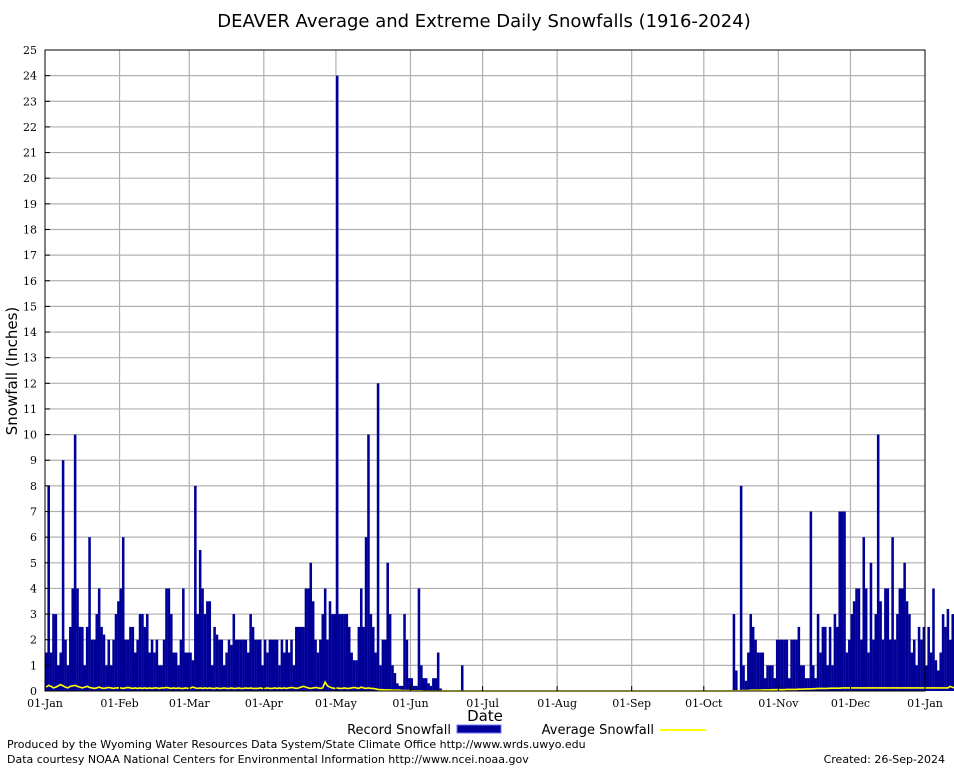 The width and height of the screenshot is (954, 768). I want to click on y-tick-label: 10, so click(30, 435).